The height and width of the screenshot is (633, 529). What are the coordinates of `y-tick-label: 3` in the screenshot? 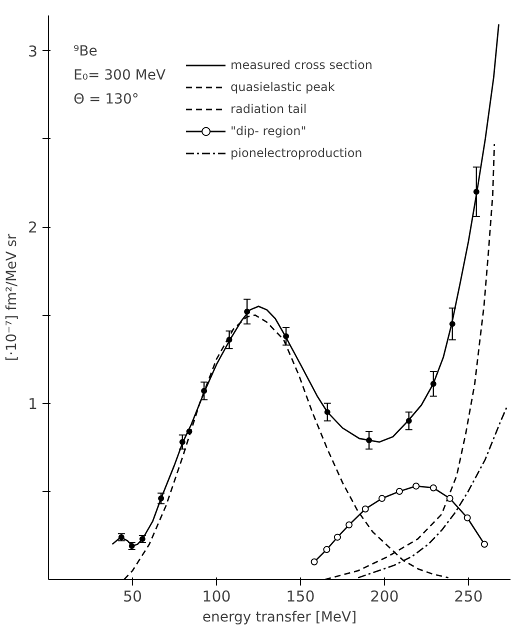 It's located at (33, 51).